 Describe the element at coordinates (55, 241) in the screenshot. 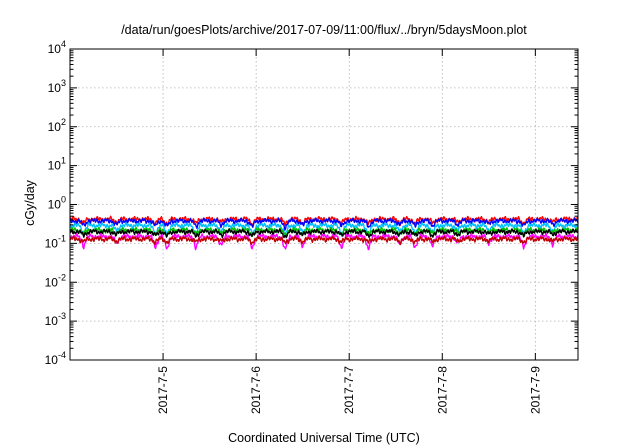

I see `y-tick-label: 10⁻¹` at that location.